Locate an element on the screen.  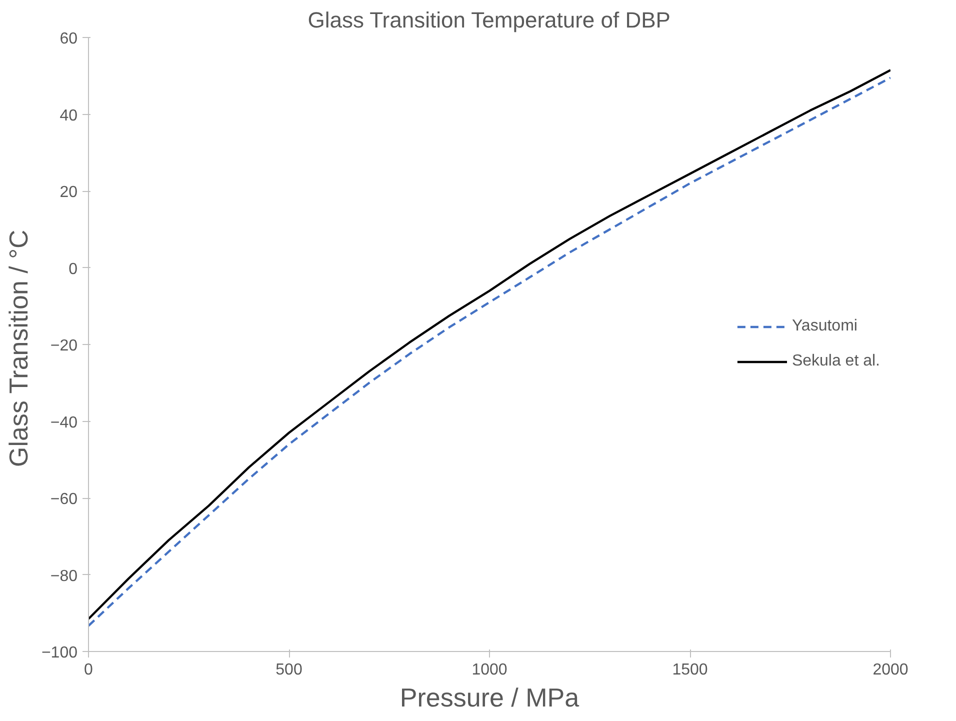
y-tick-label: 60 is located at coordinates (69, 39).